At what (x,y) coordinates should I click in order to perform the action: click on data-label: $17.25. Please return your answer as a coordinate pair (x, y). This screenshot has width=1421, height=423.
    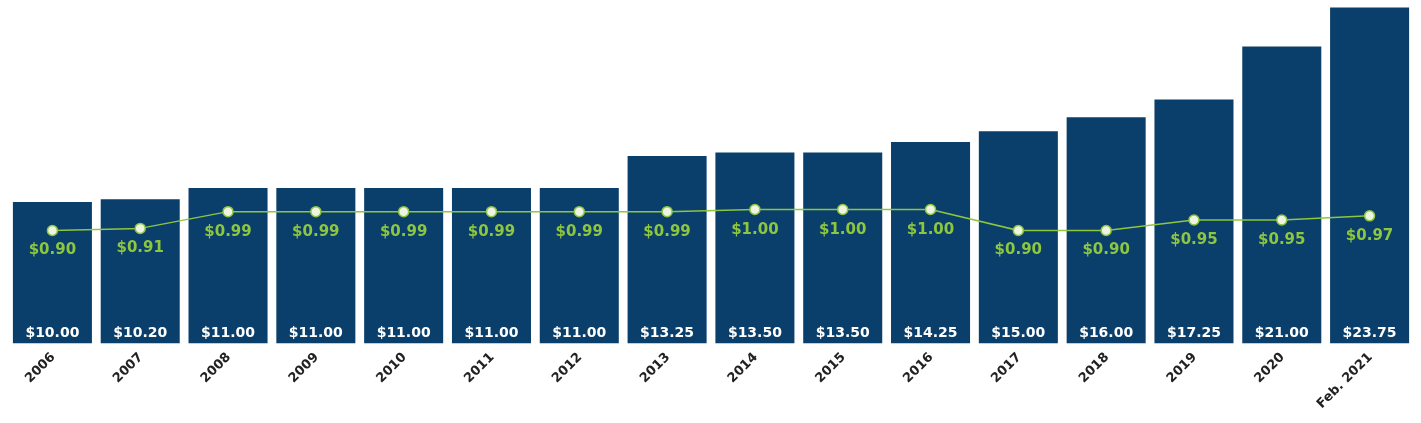
    Looking at the image, I should click on (1193, 331).